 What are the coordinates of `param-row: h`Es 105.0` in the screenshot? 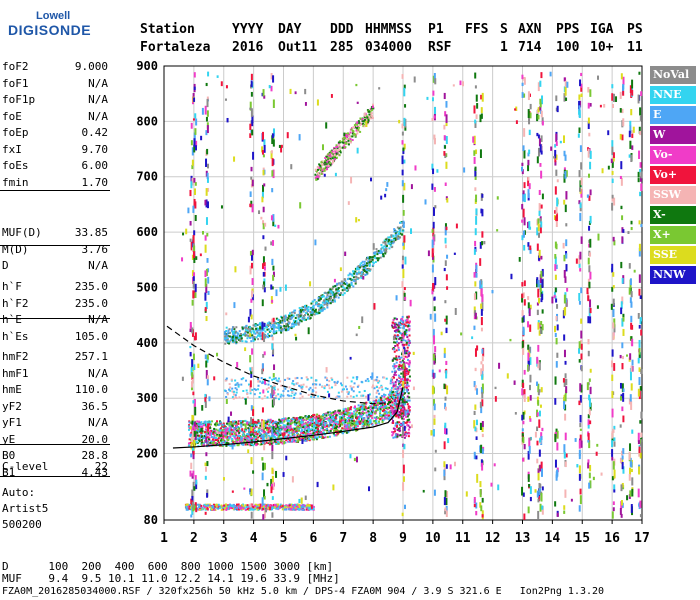 It's located at (55, 338).